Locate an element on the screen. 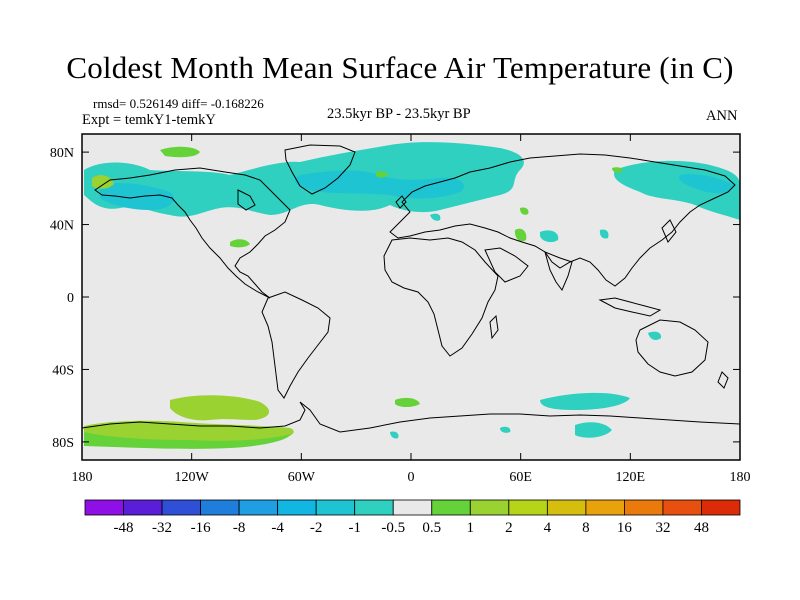 The width and height of the screenshot is (800, 600). colorbar-label: -2 is located at coordinates (316, 528).